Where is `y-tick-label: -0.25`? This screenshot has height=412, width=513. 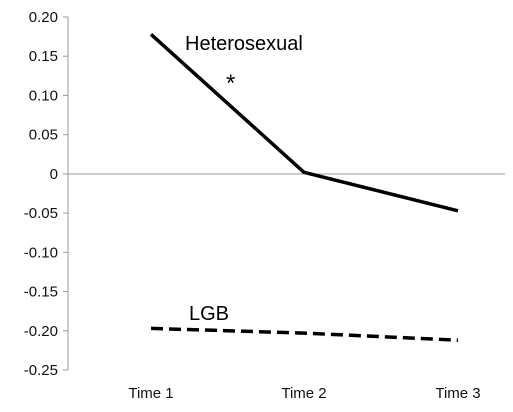
y-tick-label: -0.25 is located at coordinates (41, 370).